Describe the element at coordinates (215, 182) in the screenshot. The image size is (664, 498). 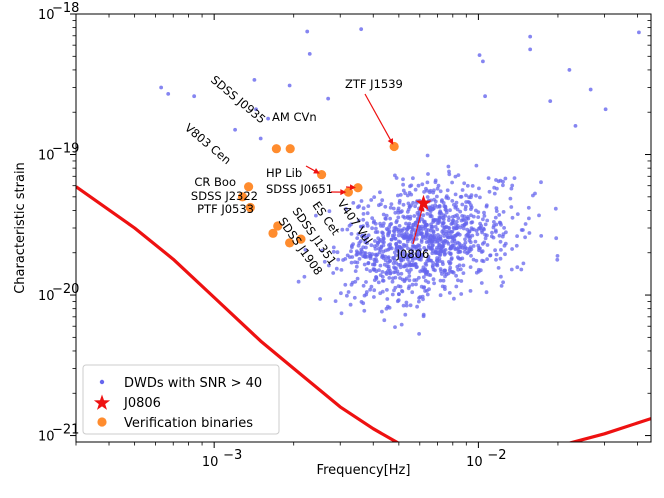
I see `annotation-label: CR Boo` at that location.